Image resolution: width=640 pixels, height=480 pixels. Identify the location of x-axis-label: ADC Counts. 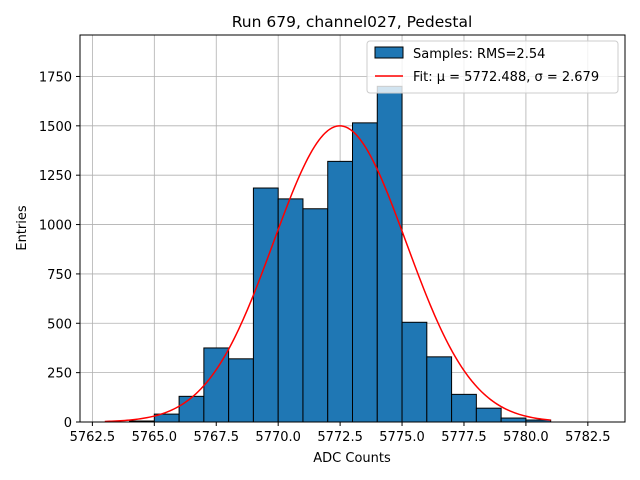
(352, 458).